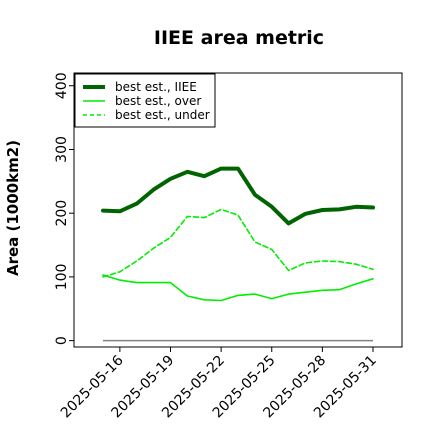  I want to click on legend-label-3: best est., under, so click(162, 115).